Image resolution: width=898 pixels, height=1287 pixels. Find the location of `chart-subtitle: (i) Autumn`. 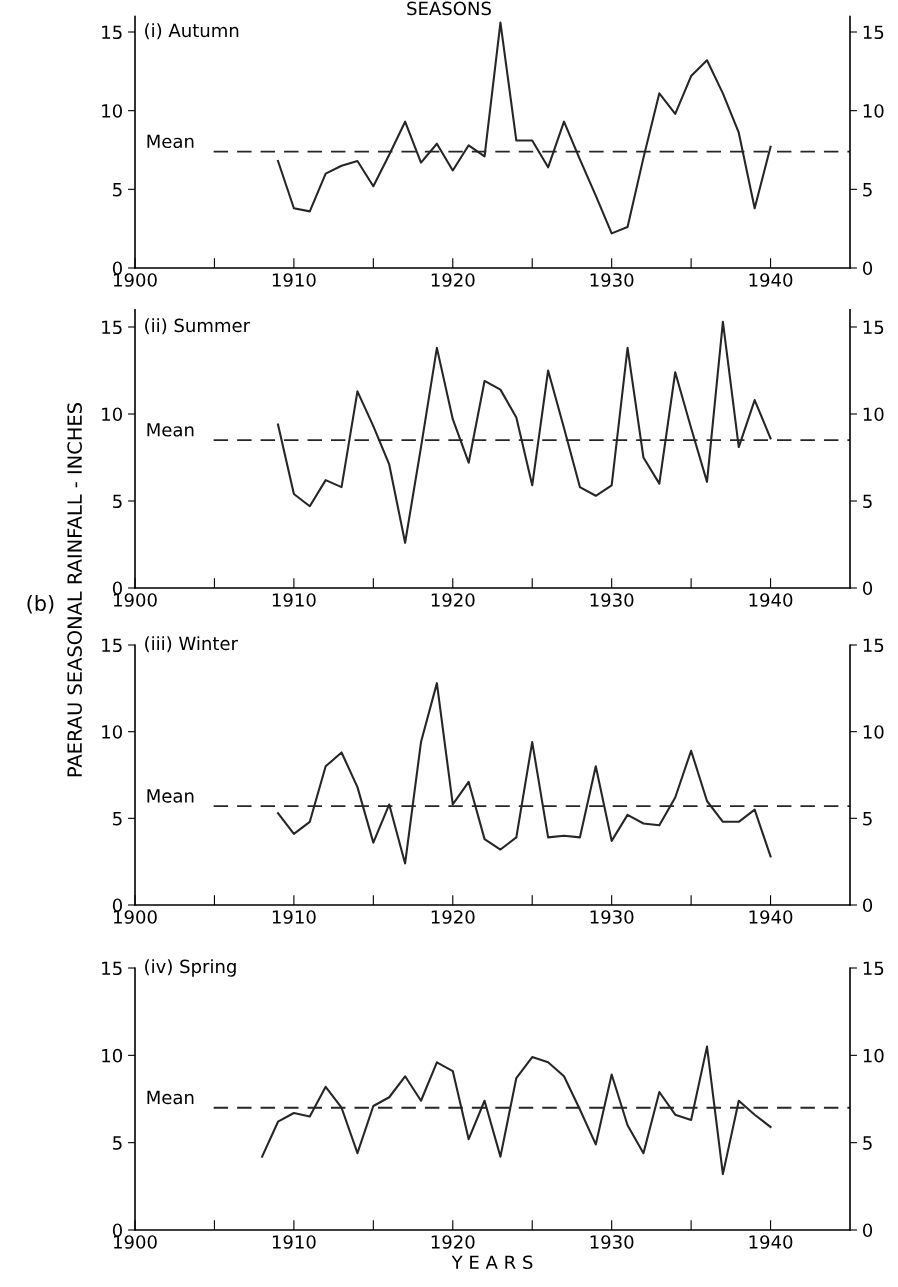

chart-subtitle: (i) Autumn is located at coordinates (192, 31).